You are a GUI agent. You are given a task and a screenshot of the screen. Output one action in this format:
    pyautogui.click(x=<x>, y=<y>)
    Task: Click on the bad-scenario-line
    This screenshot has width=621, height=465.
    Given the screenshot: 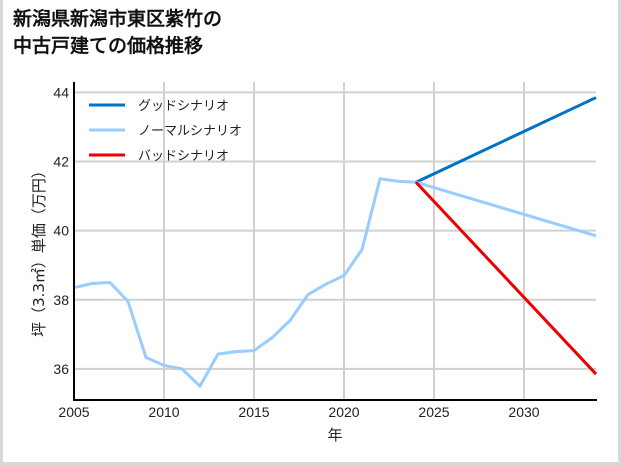 What is the action you would take?
    pyautogui.click(x=506, y=278)
    